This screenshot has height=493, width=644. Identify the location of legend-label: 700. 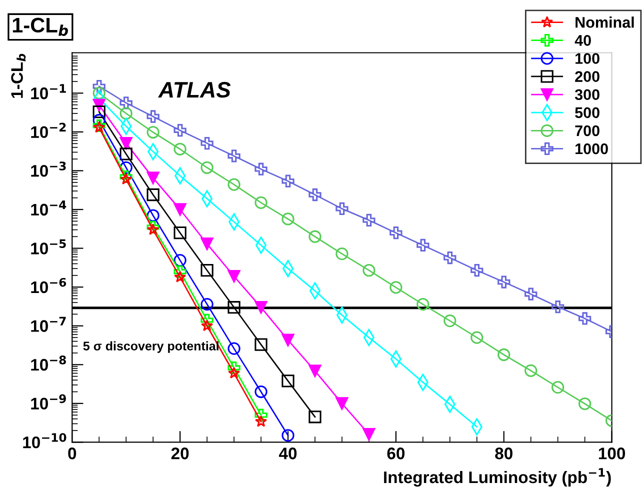
(587, 130).